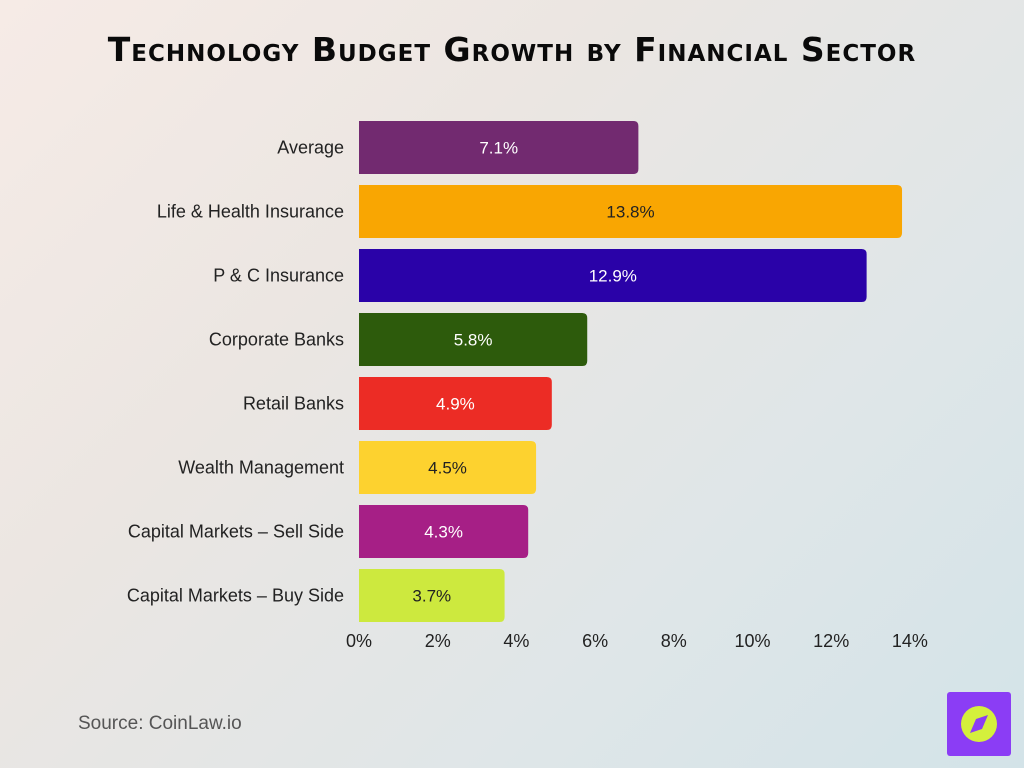 This screenshot has width=1024, height=768. What do you see at coordinates (595, 641) in the screenshot?
I see `x-tick-label: 6%` at bounding box center [595, 641].